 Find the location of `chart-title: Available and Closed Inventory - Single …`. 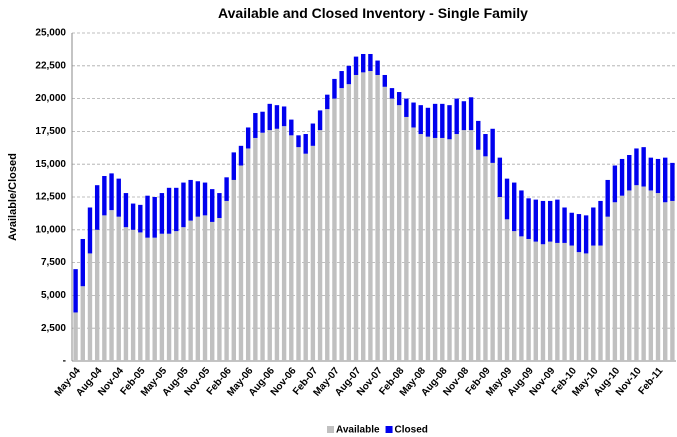

chart-title: Available and Closed Inventory - Single … is located at coordinates (373, 13).